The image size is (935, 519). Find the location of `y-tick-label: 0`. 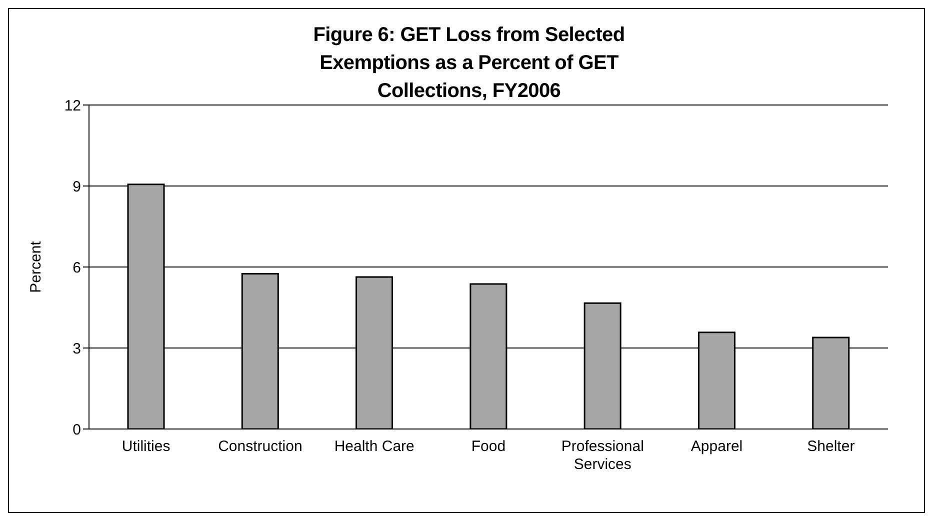

y-tick-label: 0 is located at coordinates (76, 429).